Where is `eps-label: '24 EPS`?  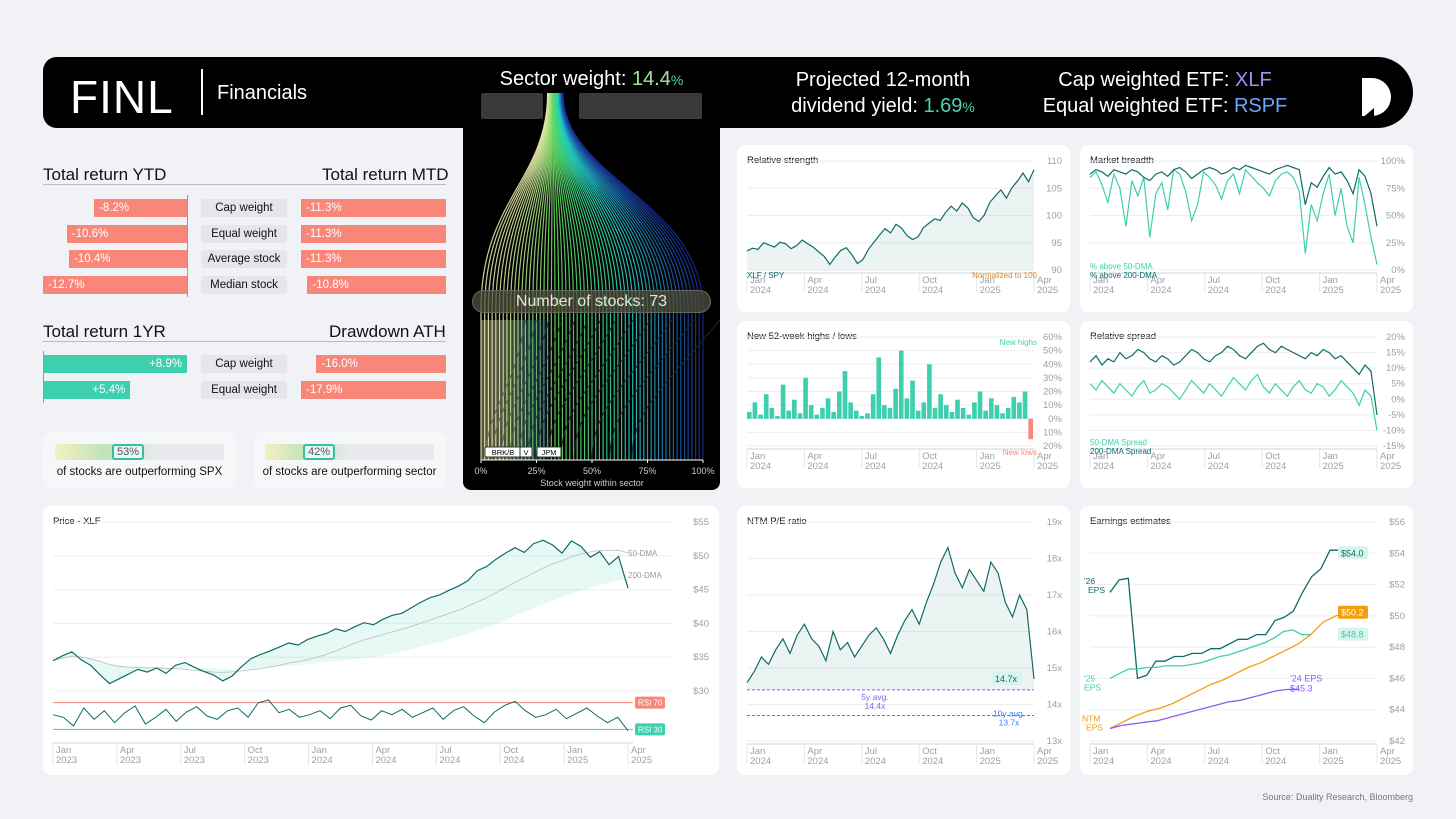 eps-label: '24 EPS is located at coordinates (1306, 679).